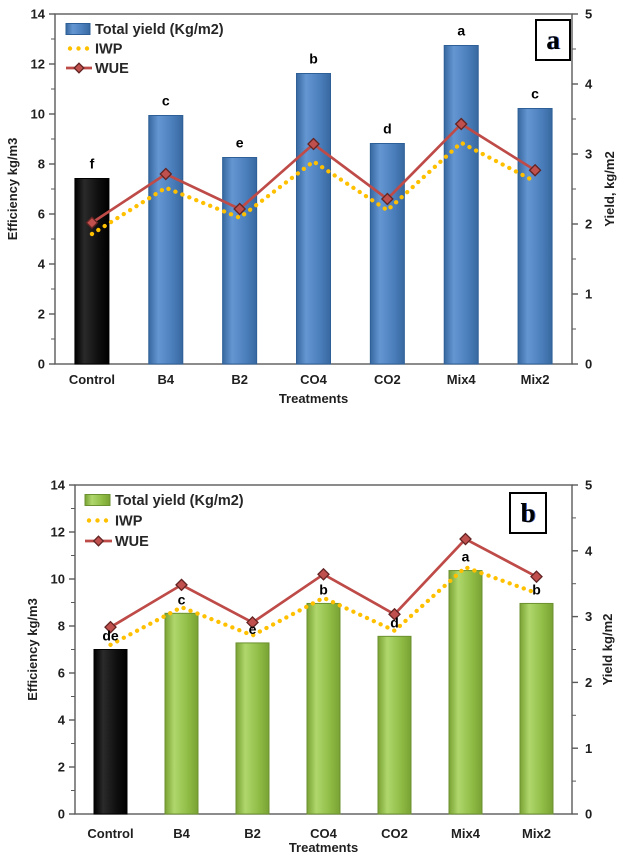  What do you see at coordinates (588, 294) in the screenshot?
I see `right-axis-tick-label: 1` at bounding box center [588, 294].